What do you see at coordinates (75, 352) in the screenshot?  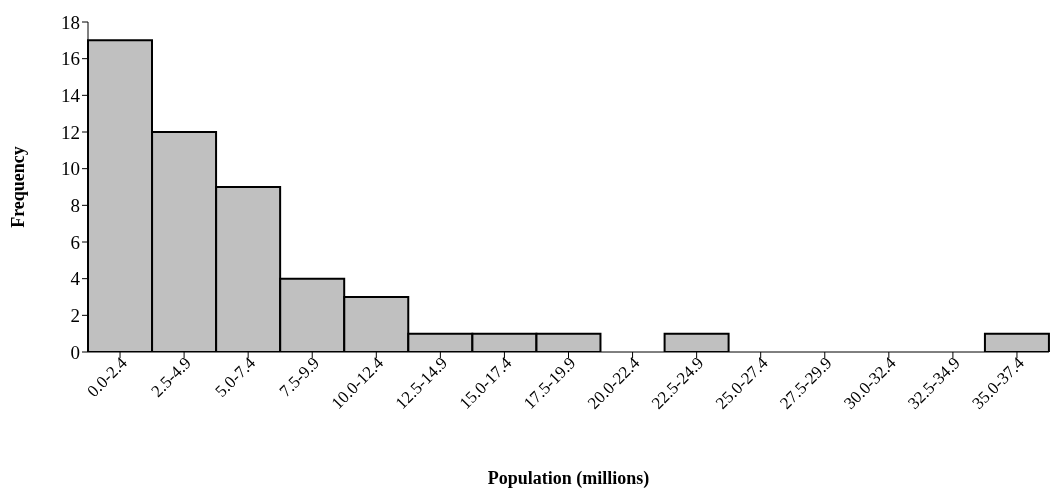 I see `y-tick-label: 0` at bounding box center [75, 352].